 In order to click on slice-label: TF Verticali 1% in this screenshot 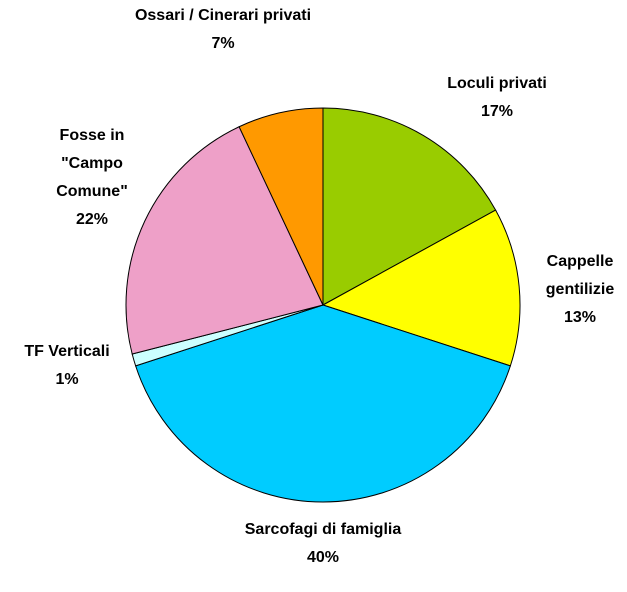, I will do `click(67, 366)`.